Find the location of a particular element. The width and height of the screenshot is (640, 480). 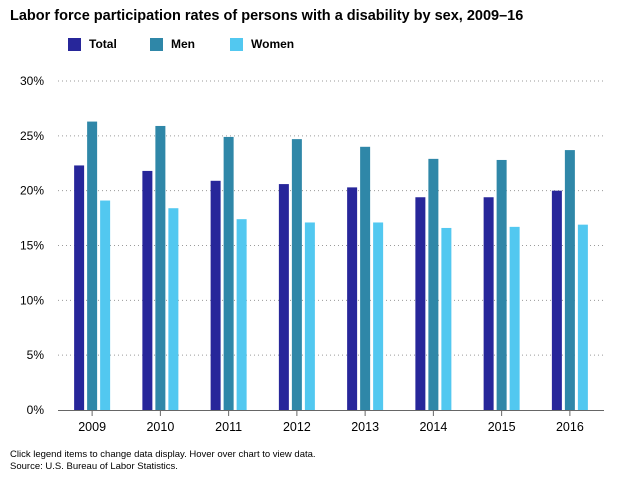

y-tick-label: 20% is located at coordinates (32, 191).